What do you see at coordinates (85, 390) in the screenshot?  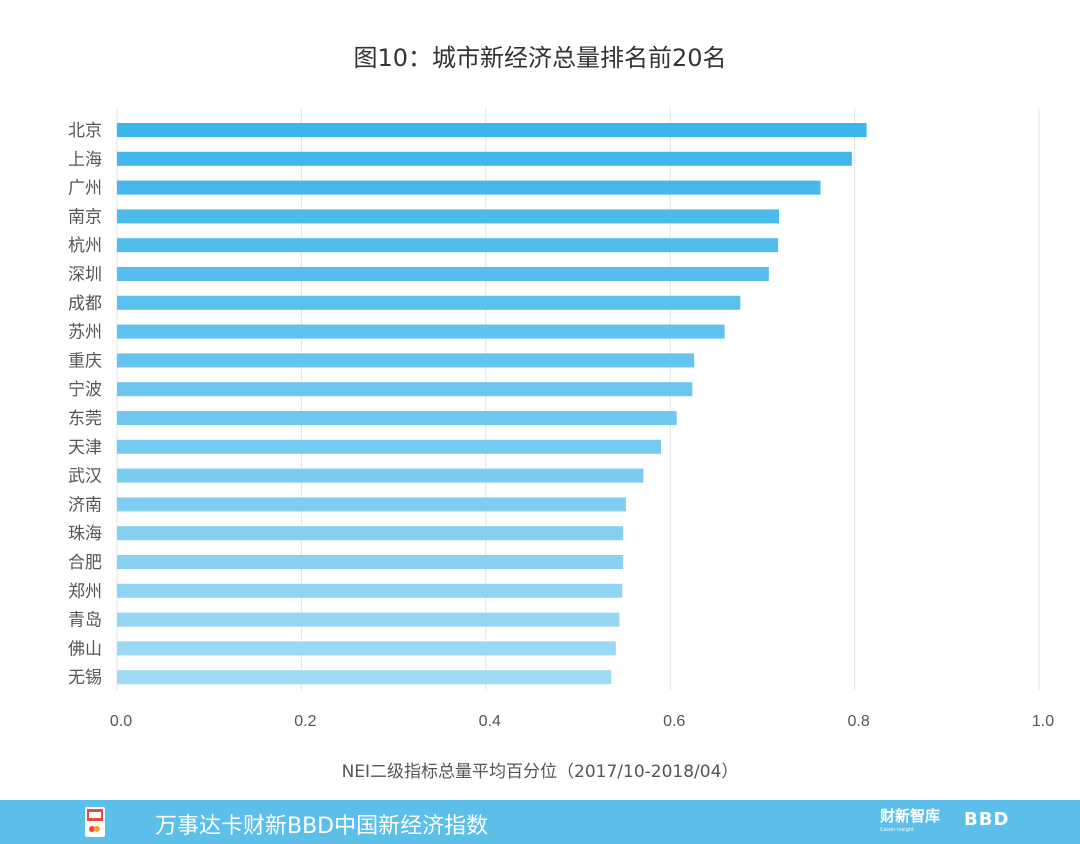 I see `category-label: 宁波` at bounding box center [85, 390].